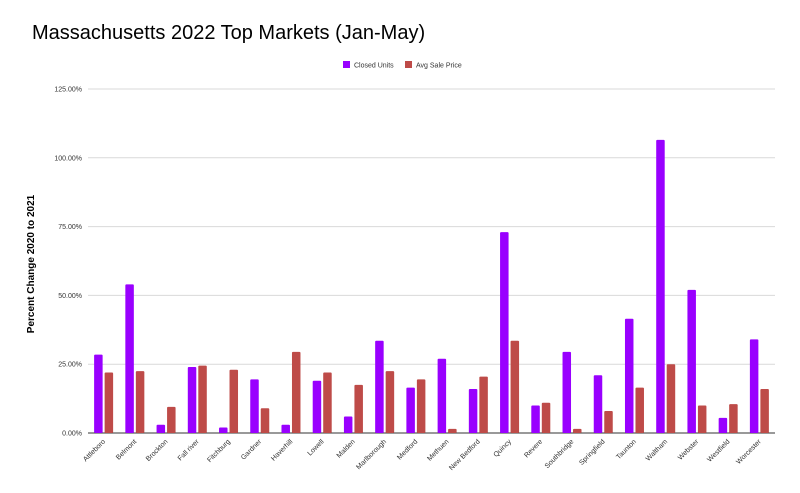 The width and height of the screenshot is (800, 493). Describe the element at coordinates (72, 434) in the screenshot. I see `y-tick-label: 0.00%` at that location.